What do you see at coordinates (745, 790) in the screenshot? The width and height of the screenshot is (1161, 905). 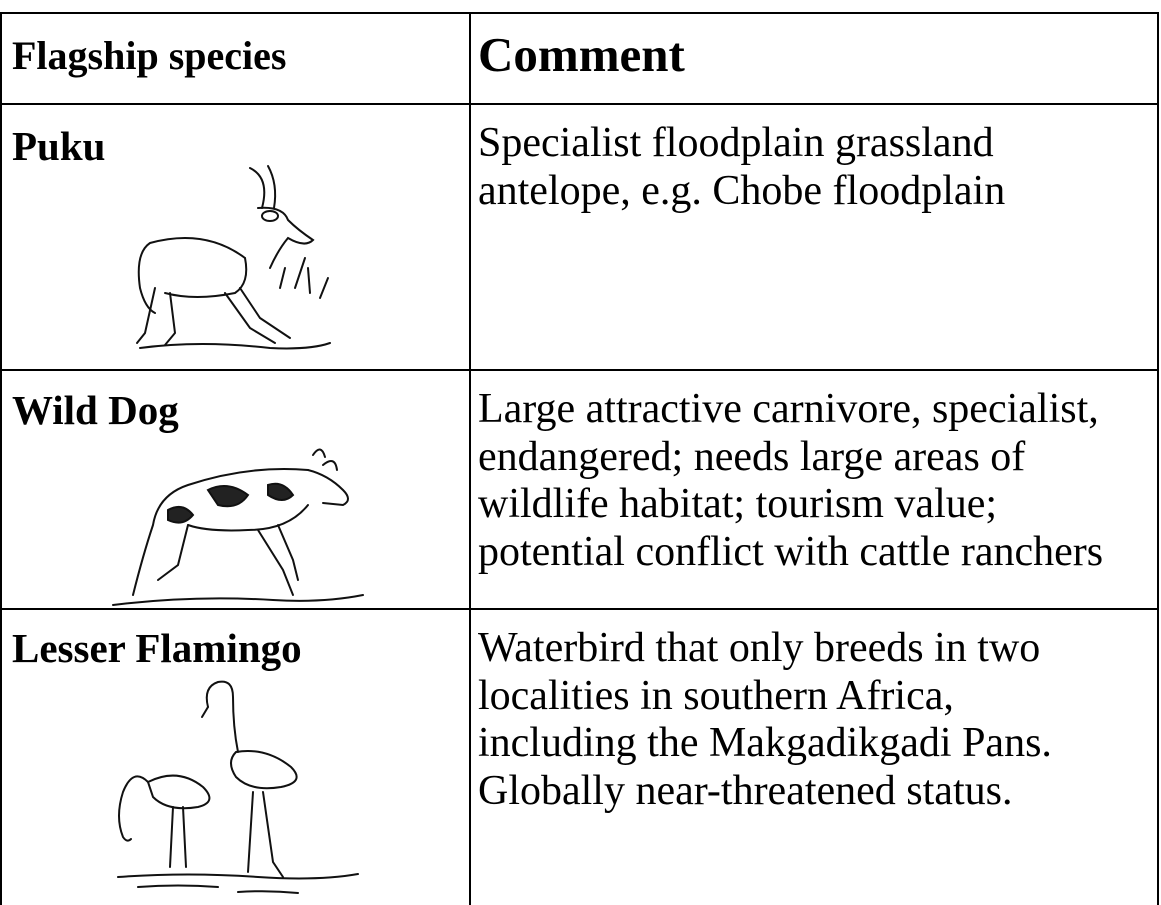 I see `comment-line: Globally near-threatened status.` at bounding box center [745, 790].